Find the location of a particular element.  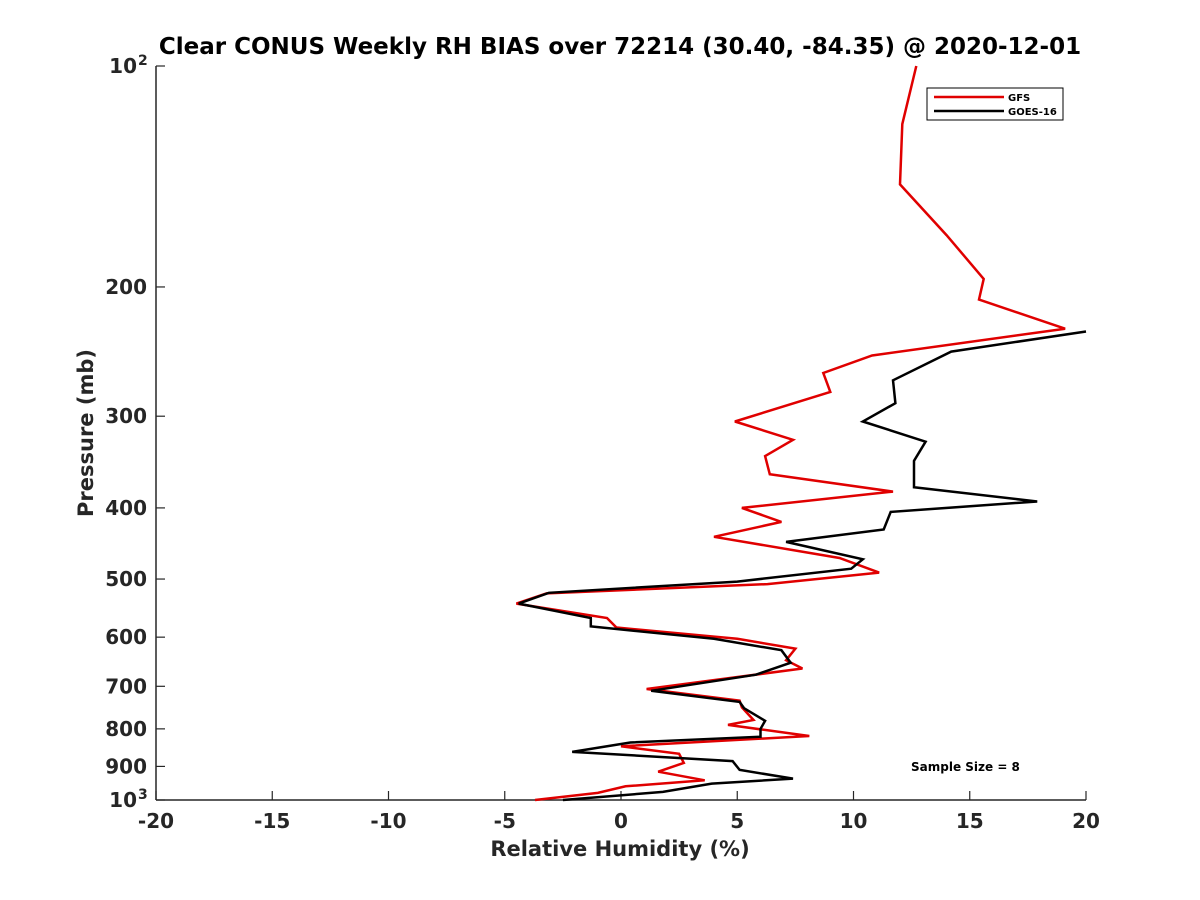

legend-label-gfs: GFS is located at coordinates (1019, 98).